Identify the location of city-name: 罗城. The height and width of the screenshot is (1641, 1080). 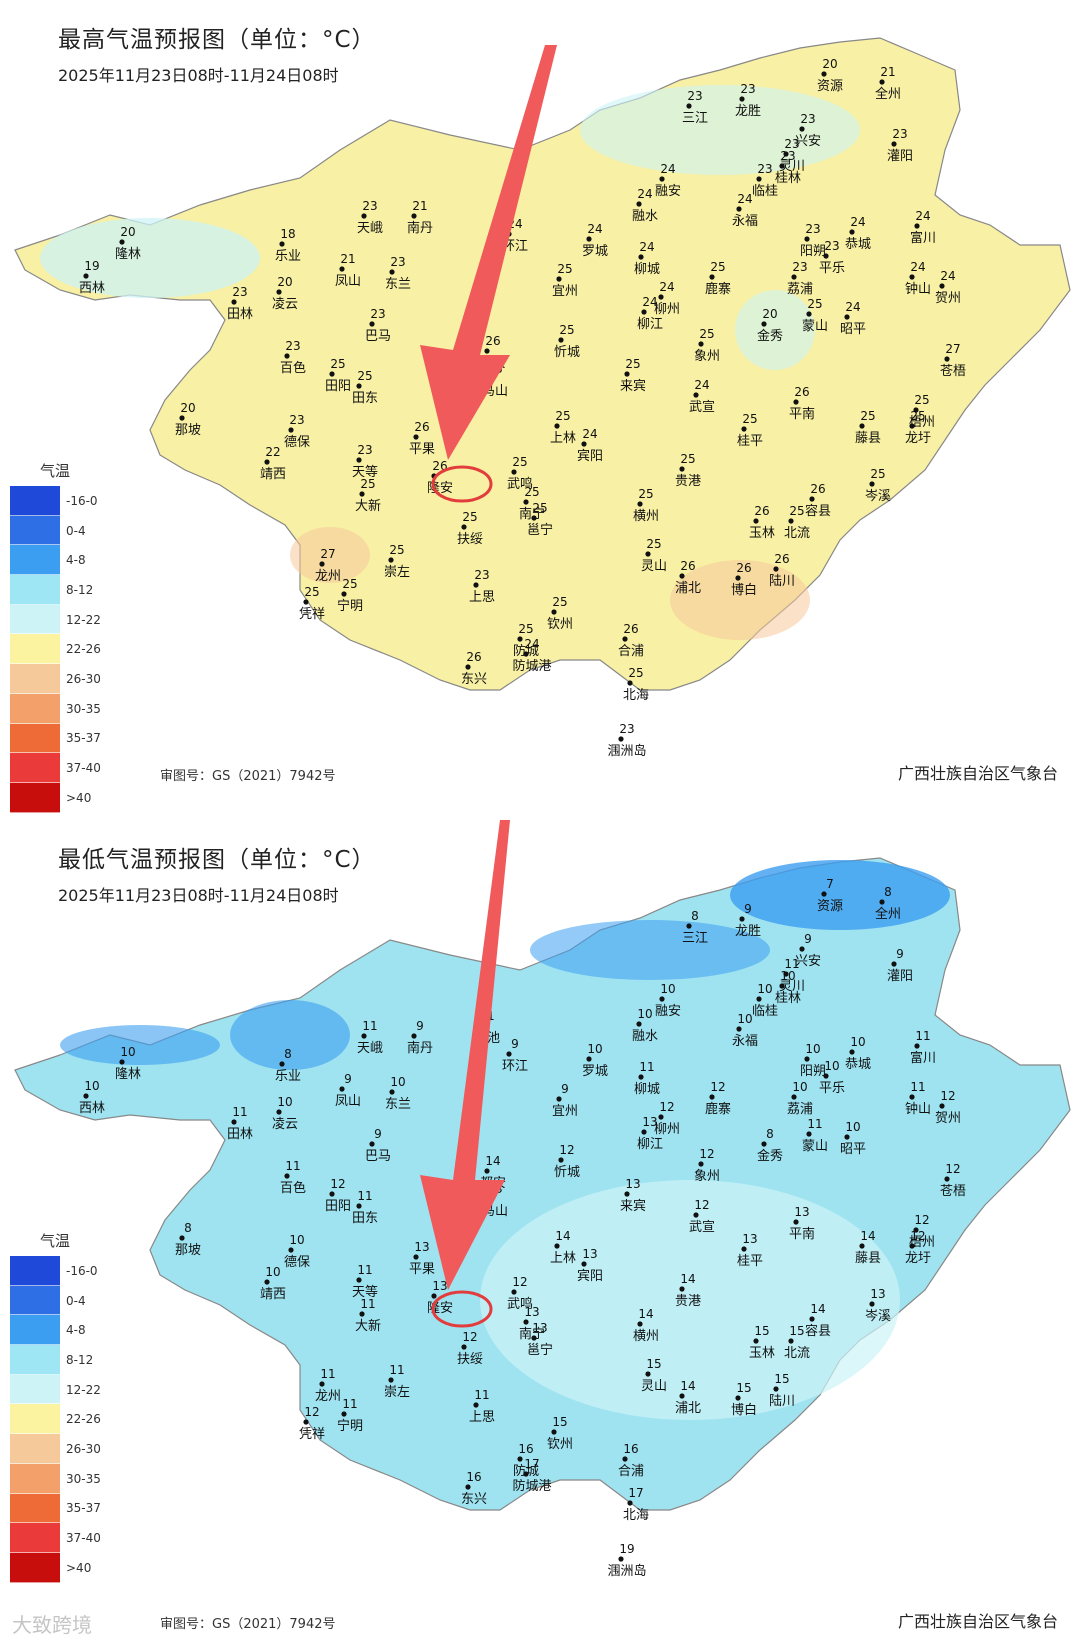
(595, 251).